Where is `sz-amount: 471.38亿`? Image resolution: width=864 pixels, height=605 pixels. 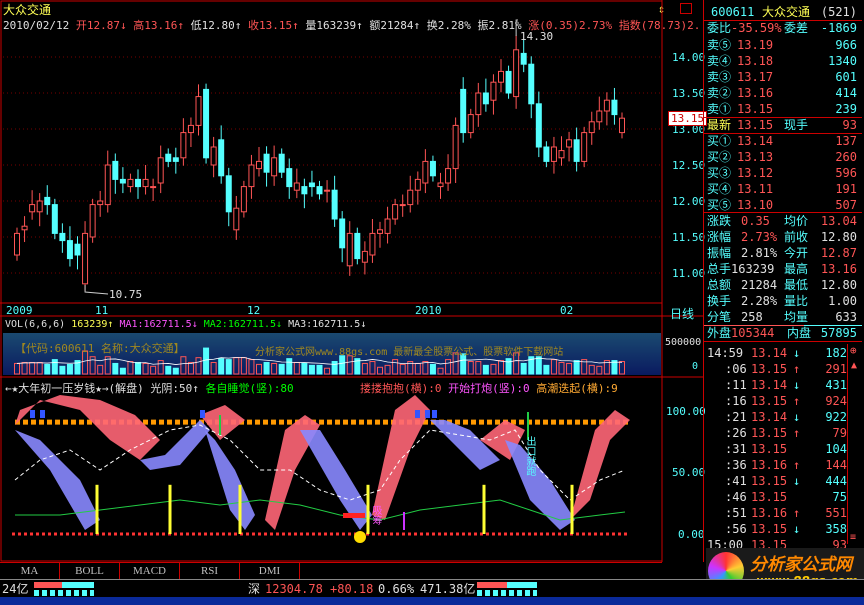
sz-amount: 471.38亿 is located at coordinates (448, 589).